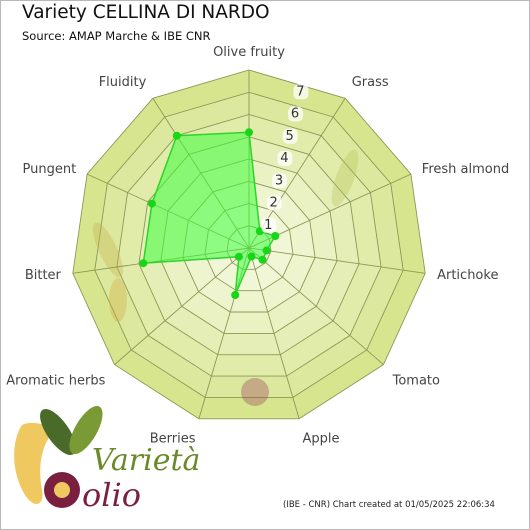  Describe the element at coordinates (321, 438) in the screenshot. I see `axis-label-apple: Apple` at that location.